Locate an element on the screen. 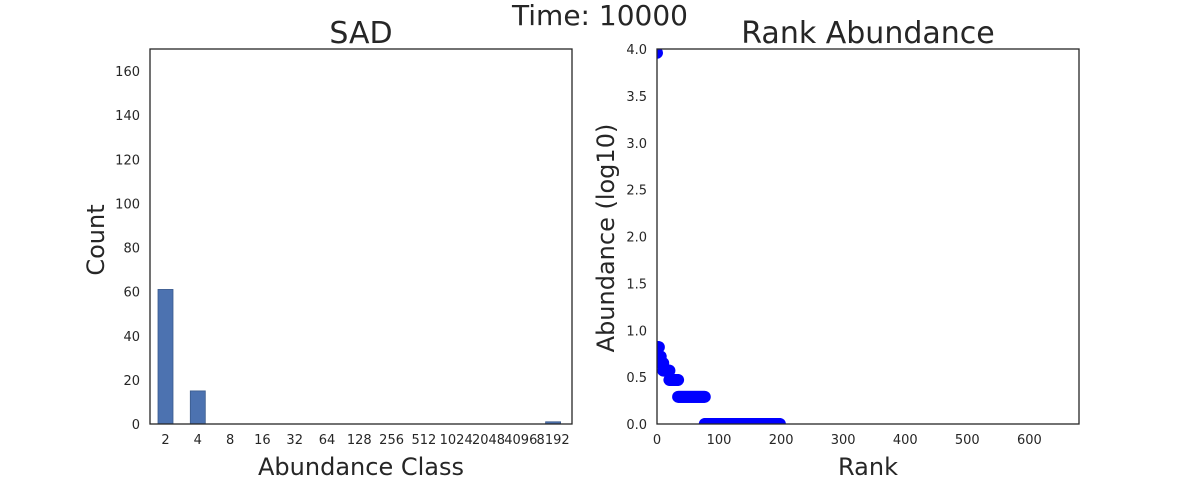 This screenshot has width=1200, height=500. rank-y-tick-label: 3.0 is located at coordinates (636, 144).